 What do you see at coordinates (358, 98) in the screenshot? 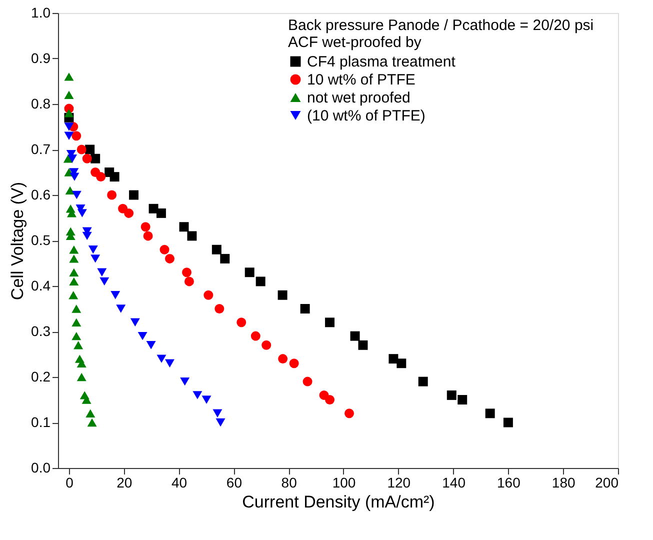
I see `legend-label: not wet proofed` at bounding box center [358, 98].